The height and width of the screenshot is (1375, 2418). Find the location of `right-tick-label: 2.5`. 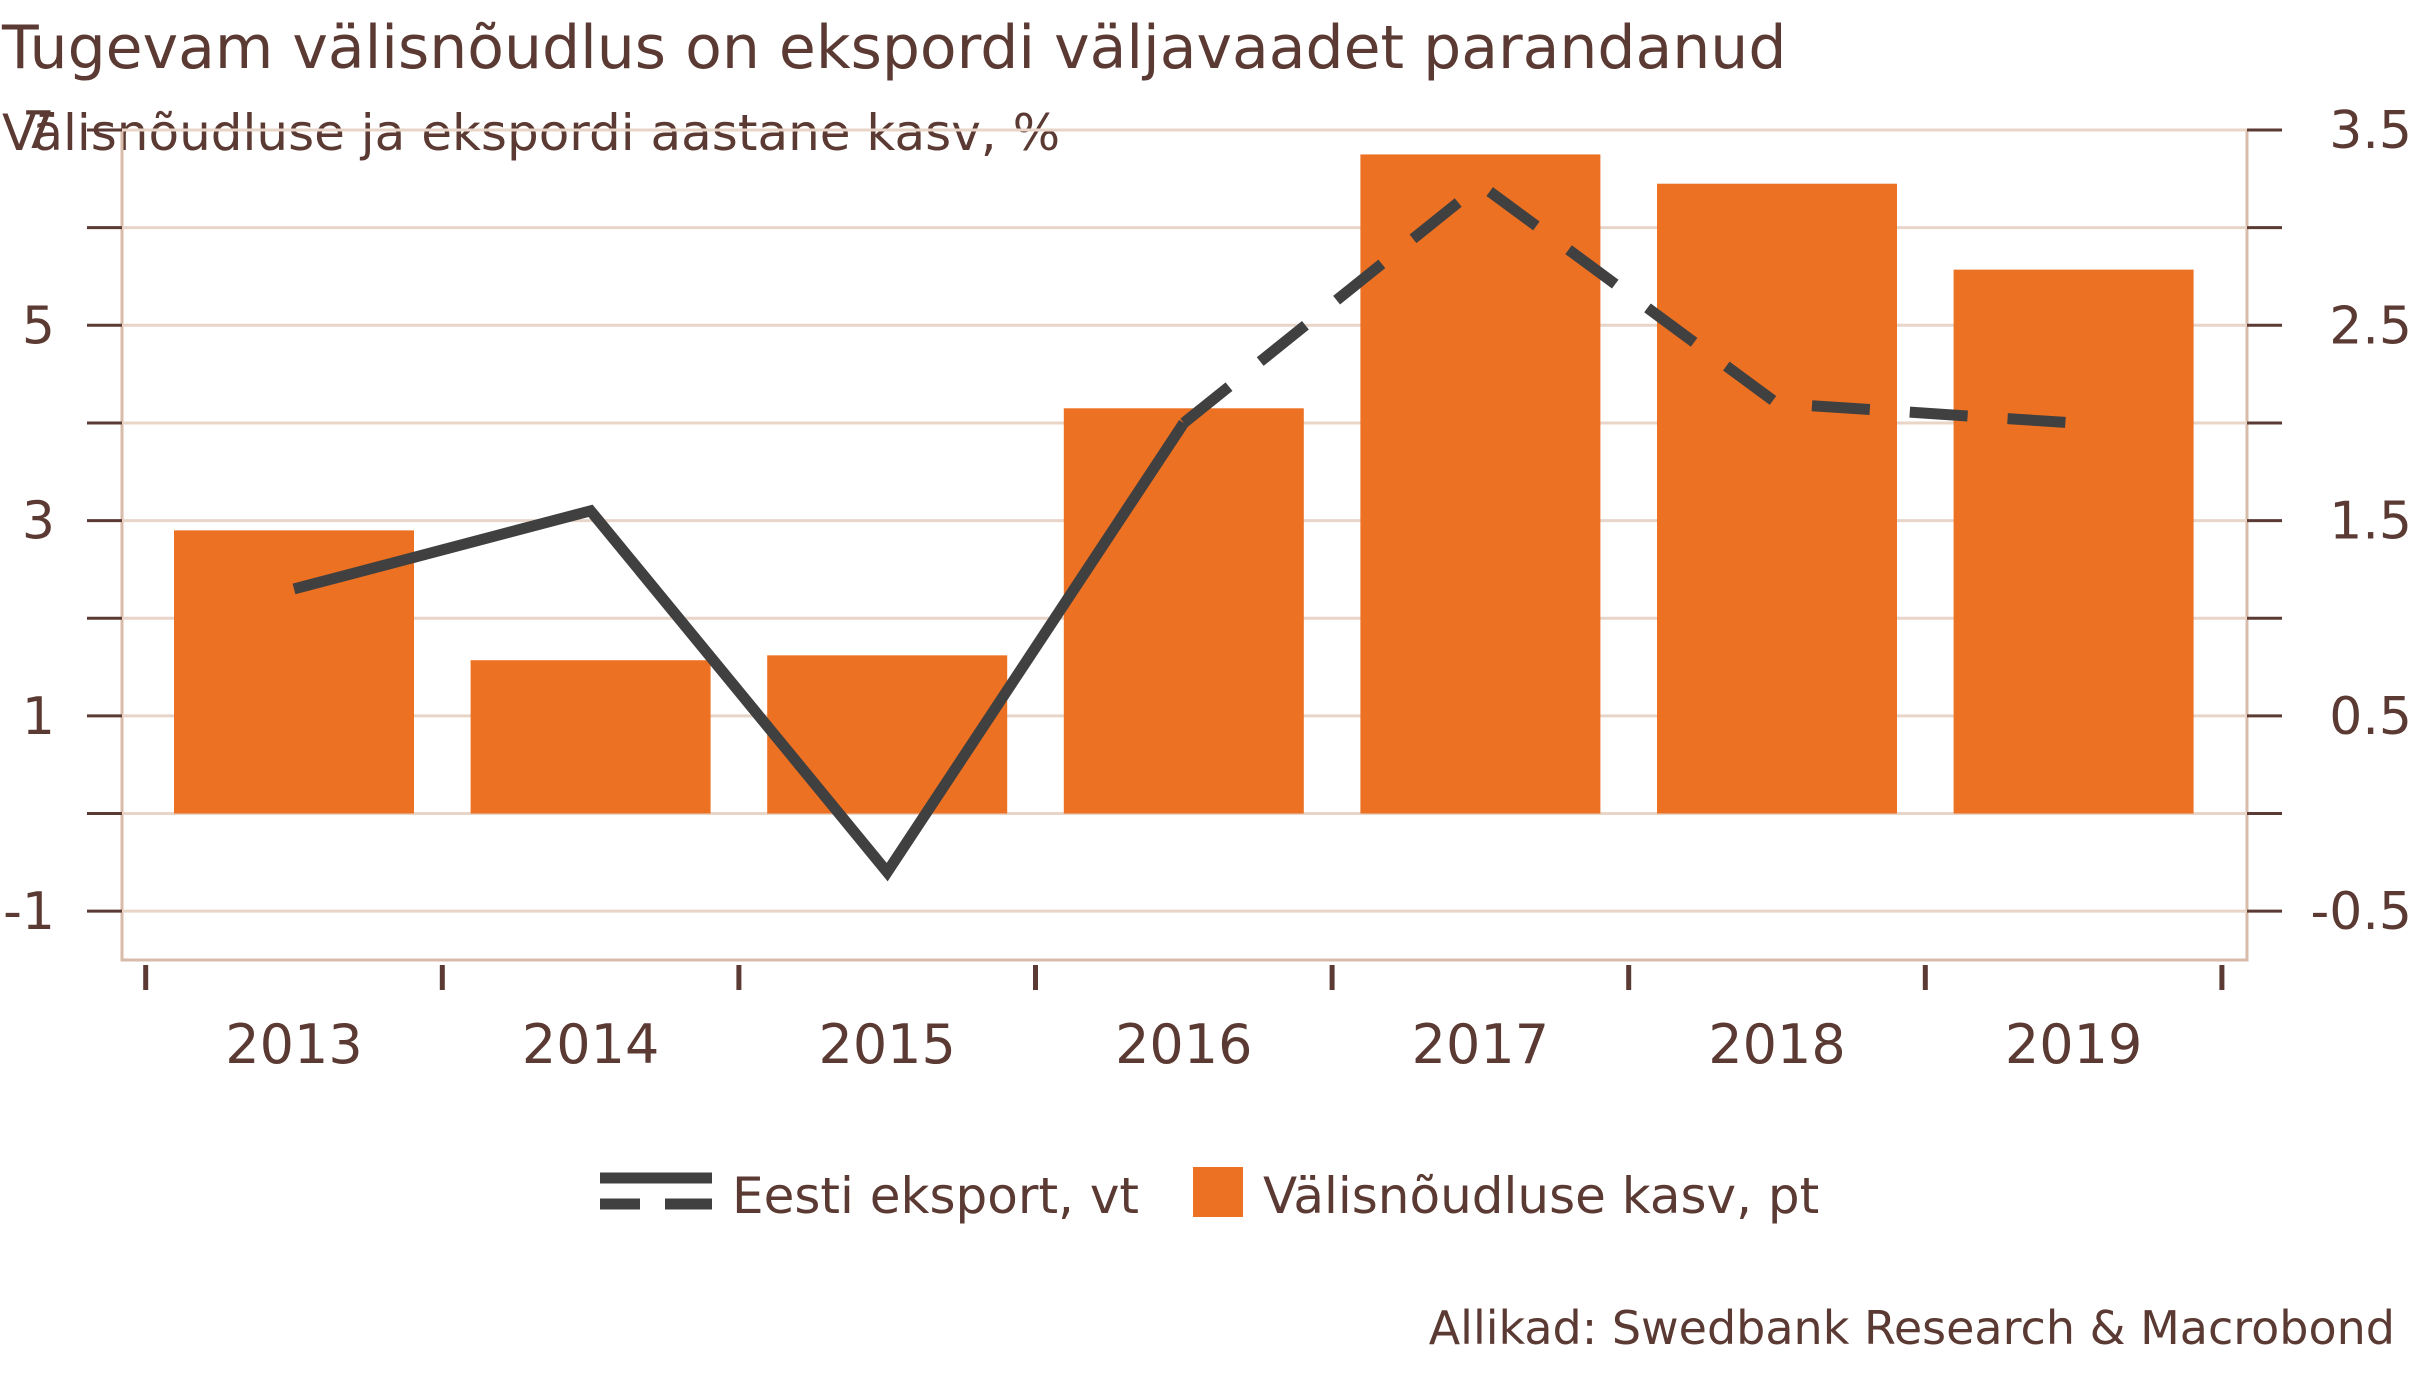

right-tick-label: 2.5 is located at coordinates (2370, 326).